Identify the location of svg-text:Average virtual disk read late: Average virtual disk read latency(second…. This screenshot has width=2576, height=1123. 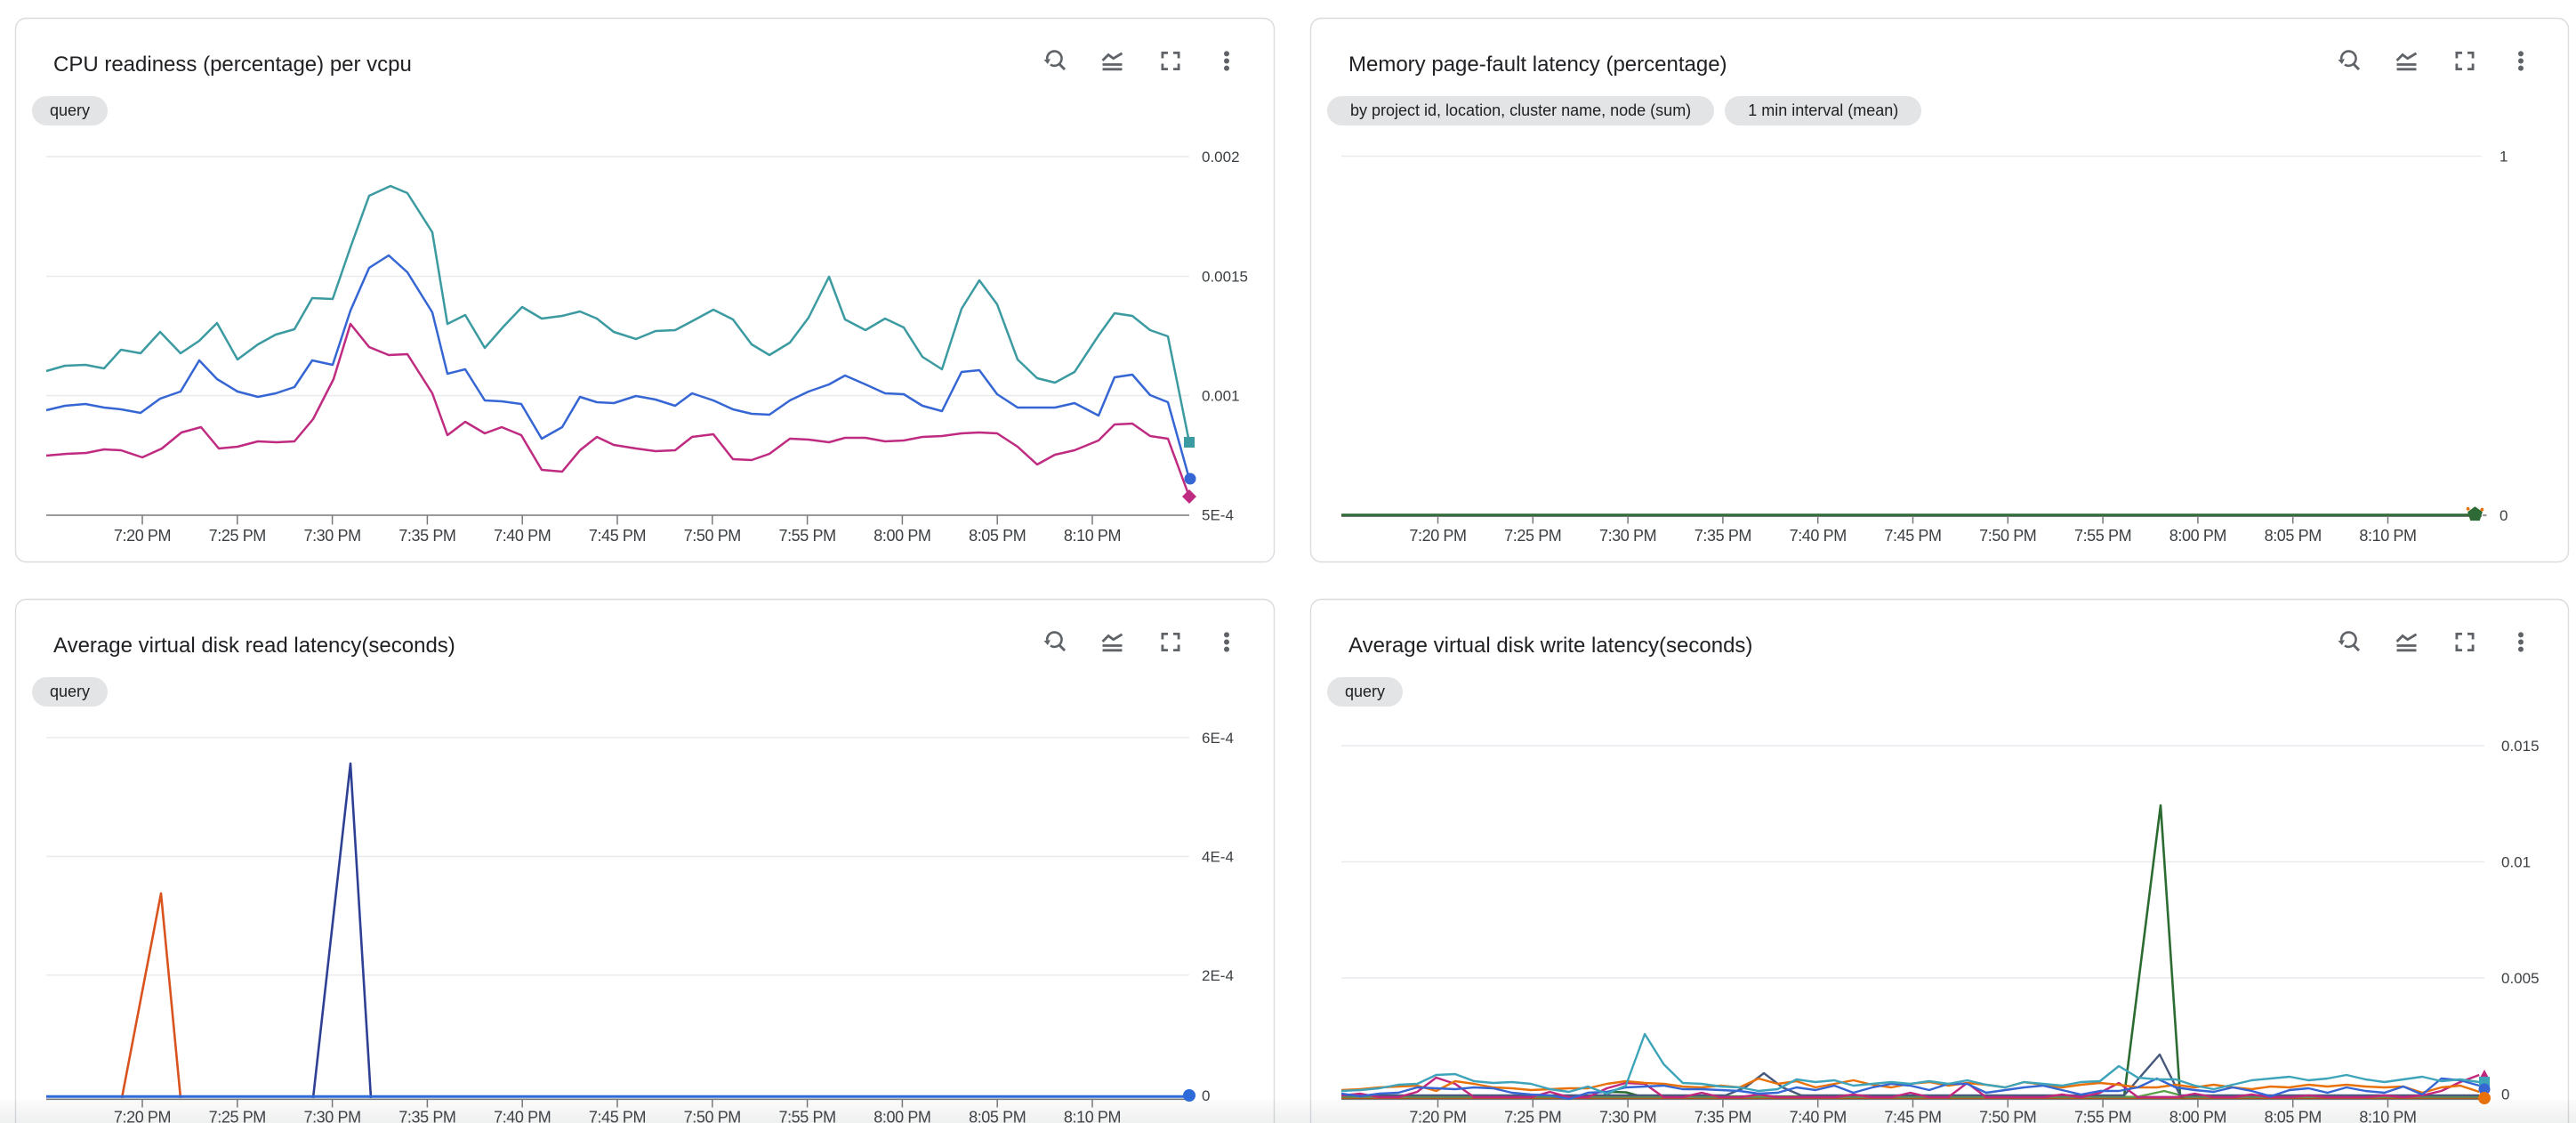
(254, 646).